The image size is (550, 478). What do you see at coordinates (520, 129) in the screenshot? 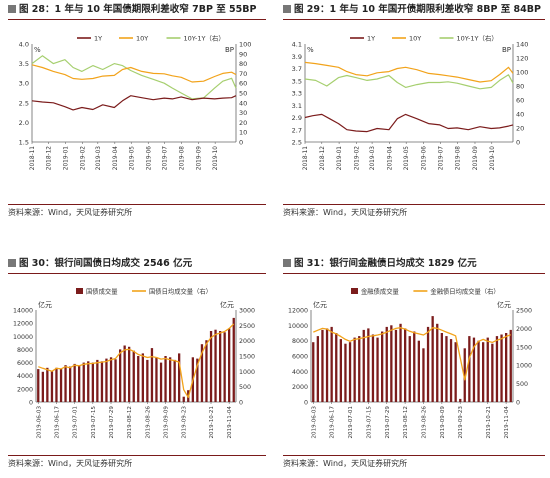
I see `y-right-tick-label: 20` at bounding box center [520, 129].